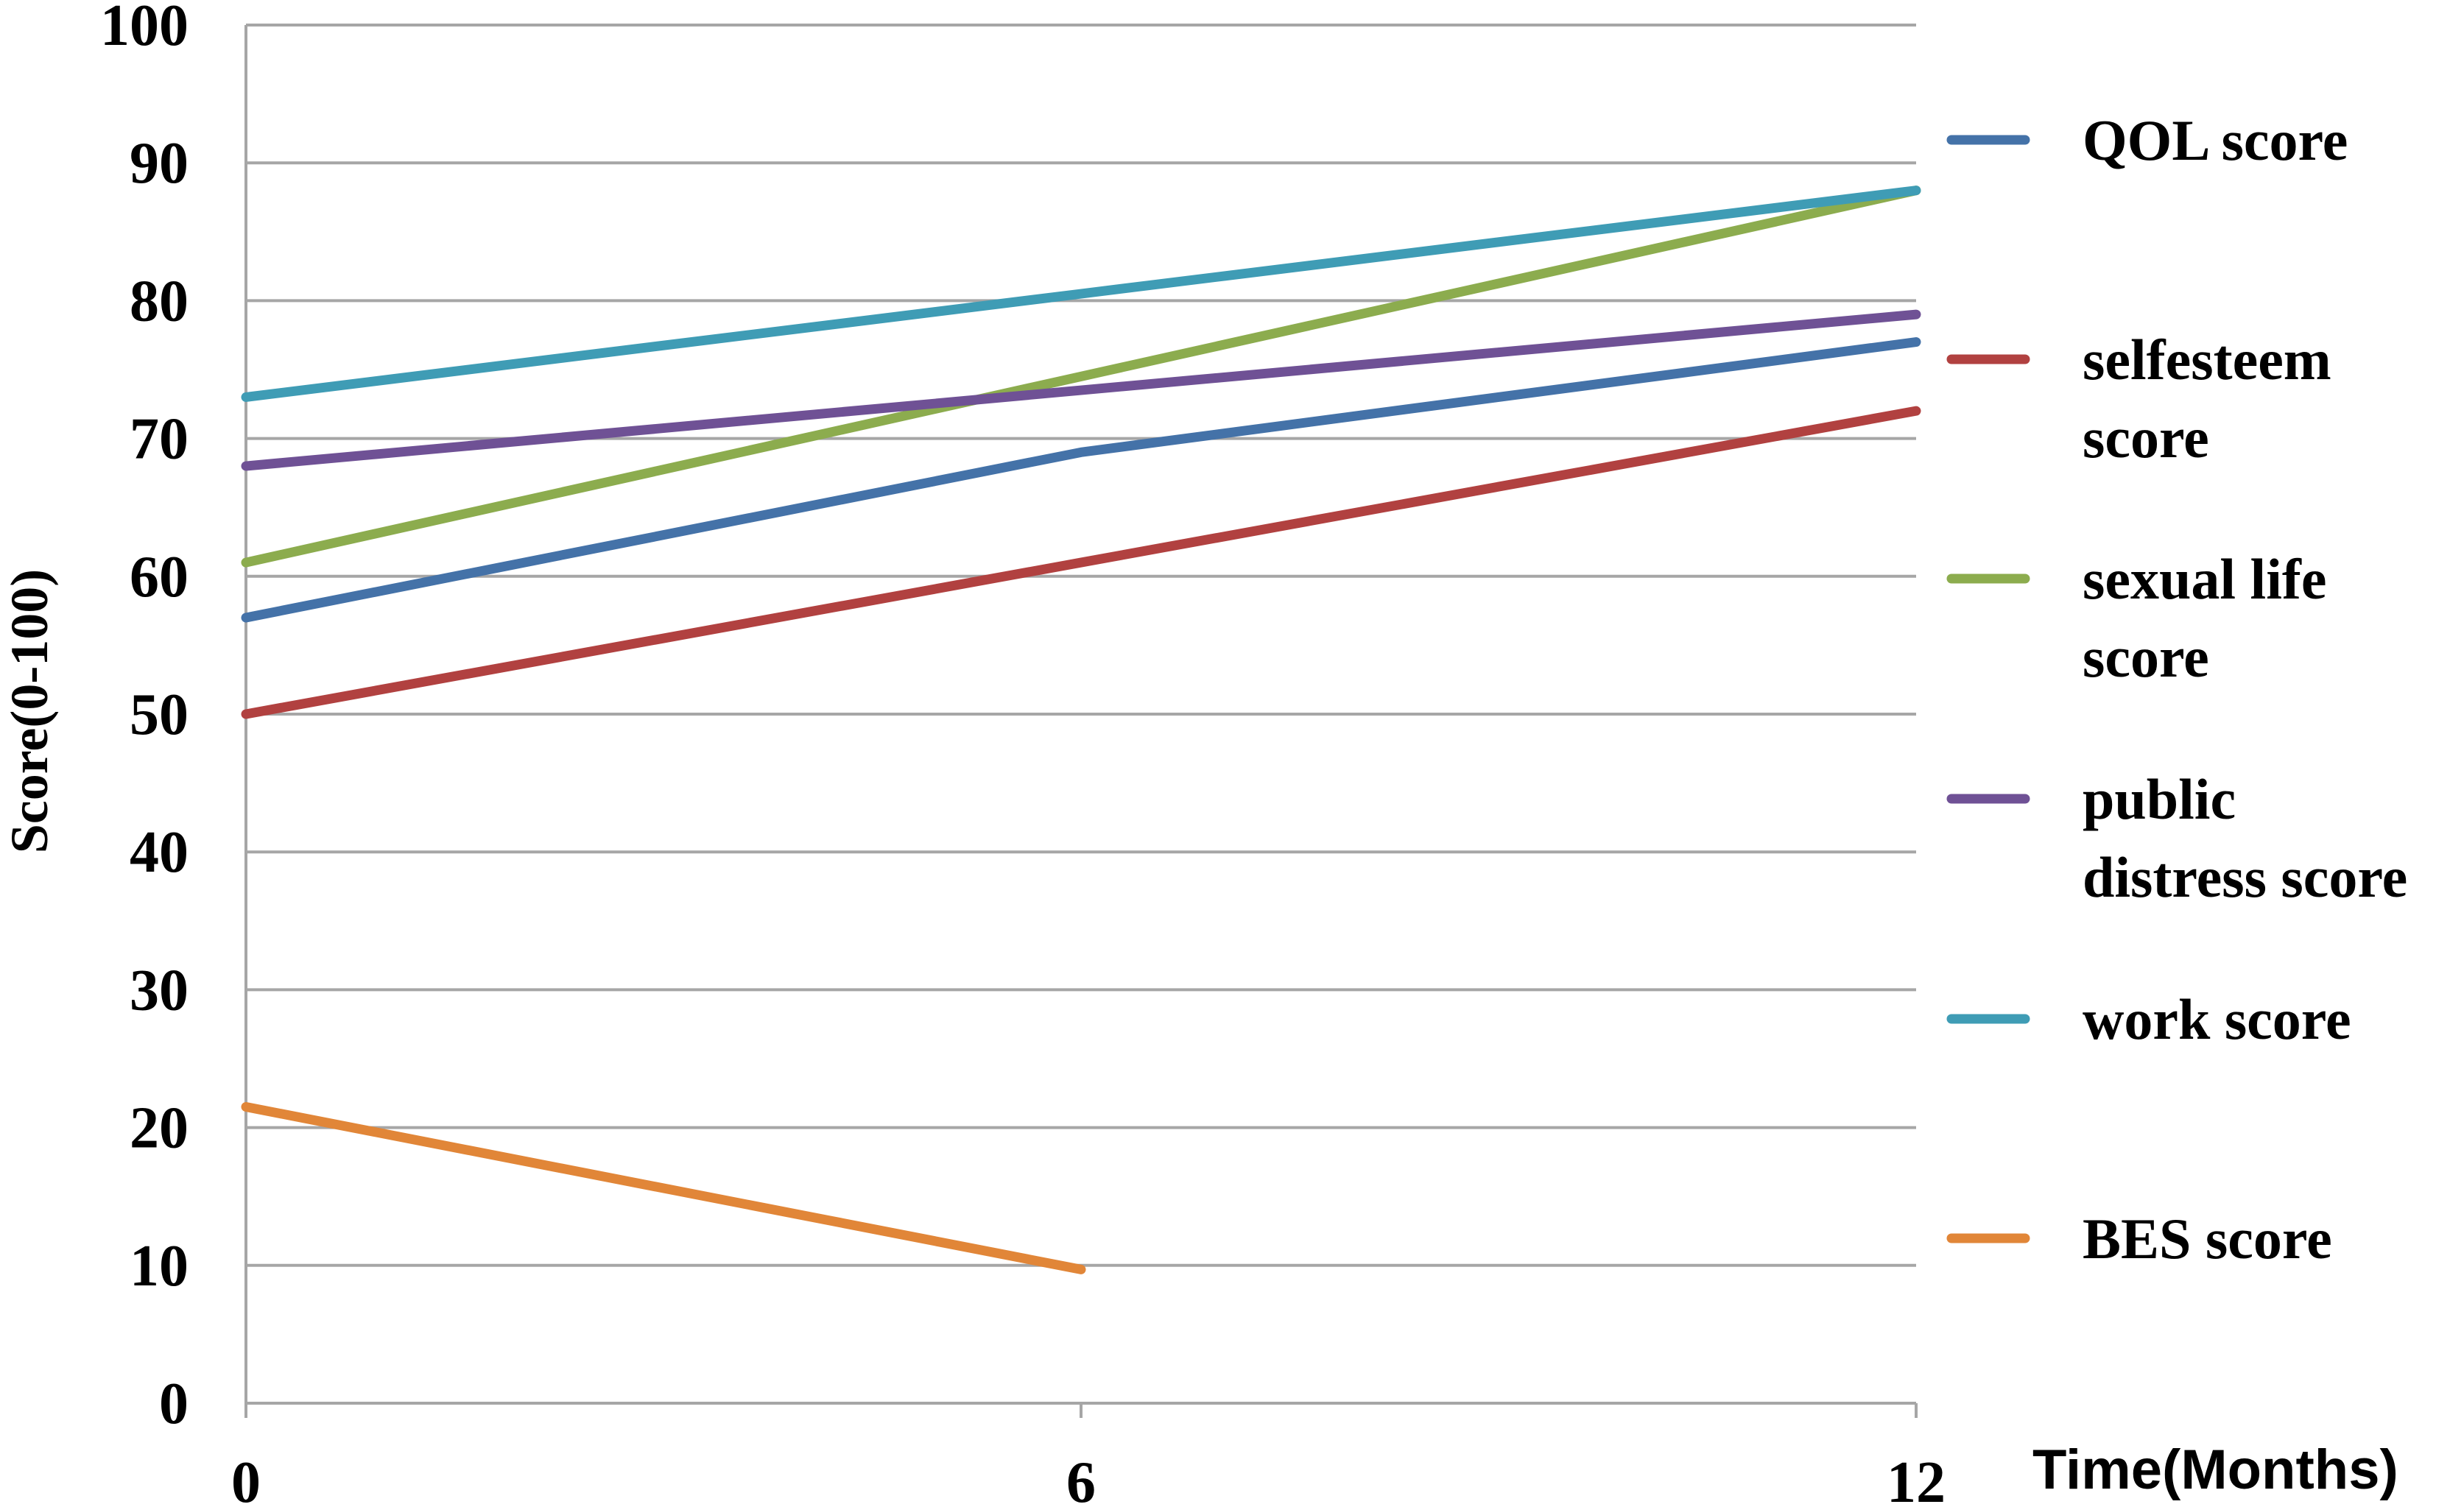 The image size is (2464, 1507). What do you see at coordinates (2215, 1470) in the screenshot?
I see `x-axis-title: Time(Months)` at bounding box center [2215, 1470].